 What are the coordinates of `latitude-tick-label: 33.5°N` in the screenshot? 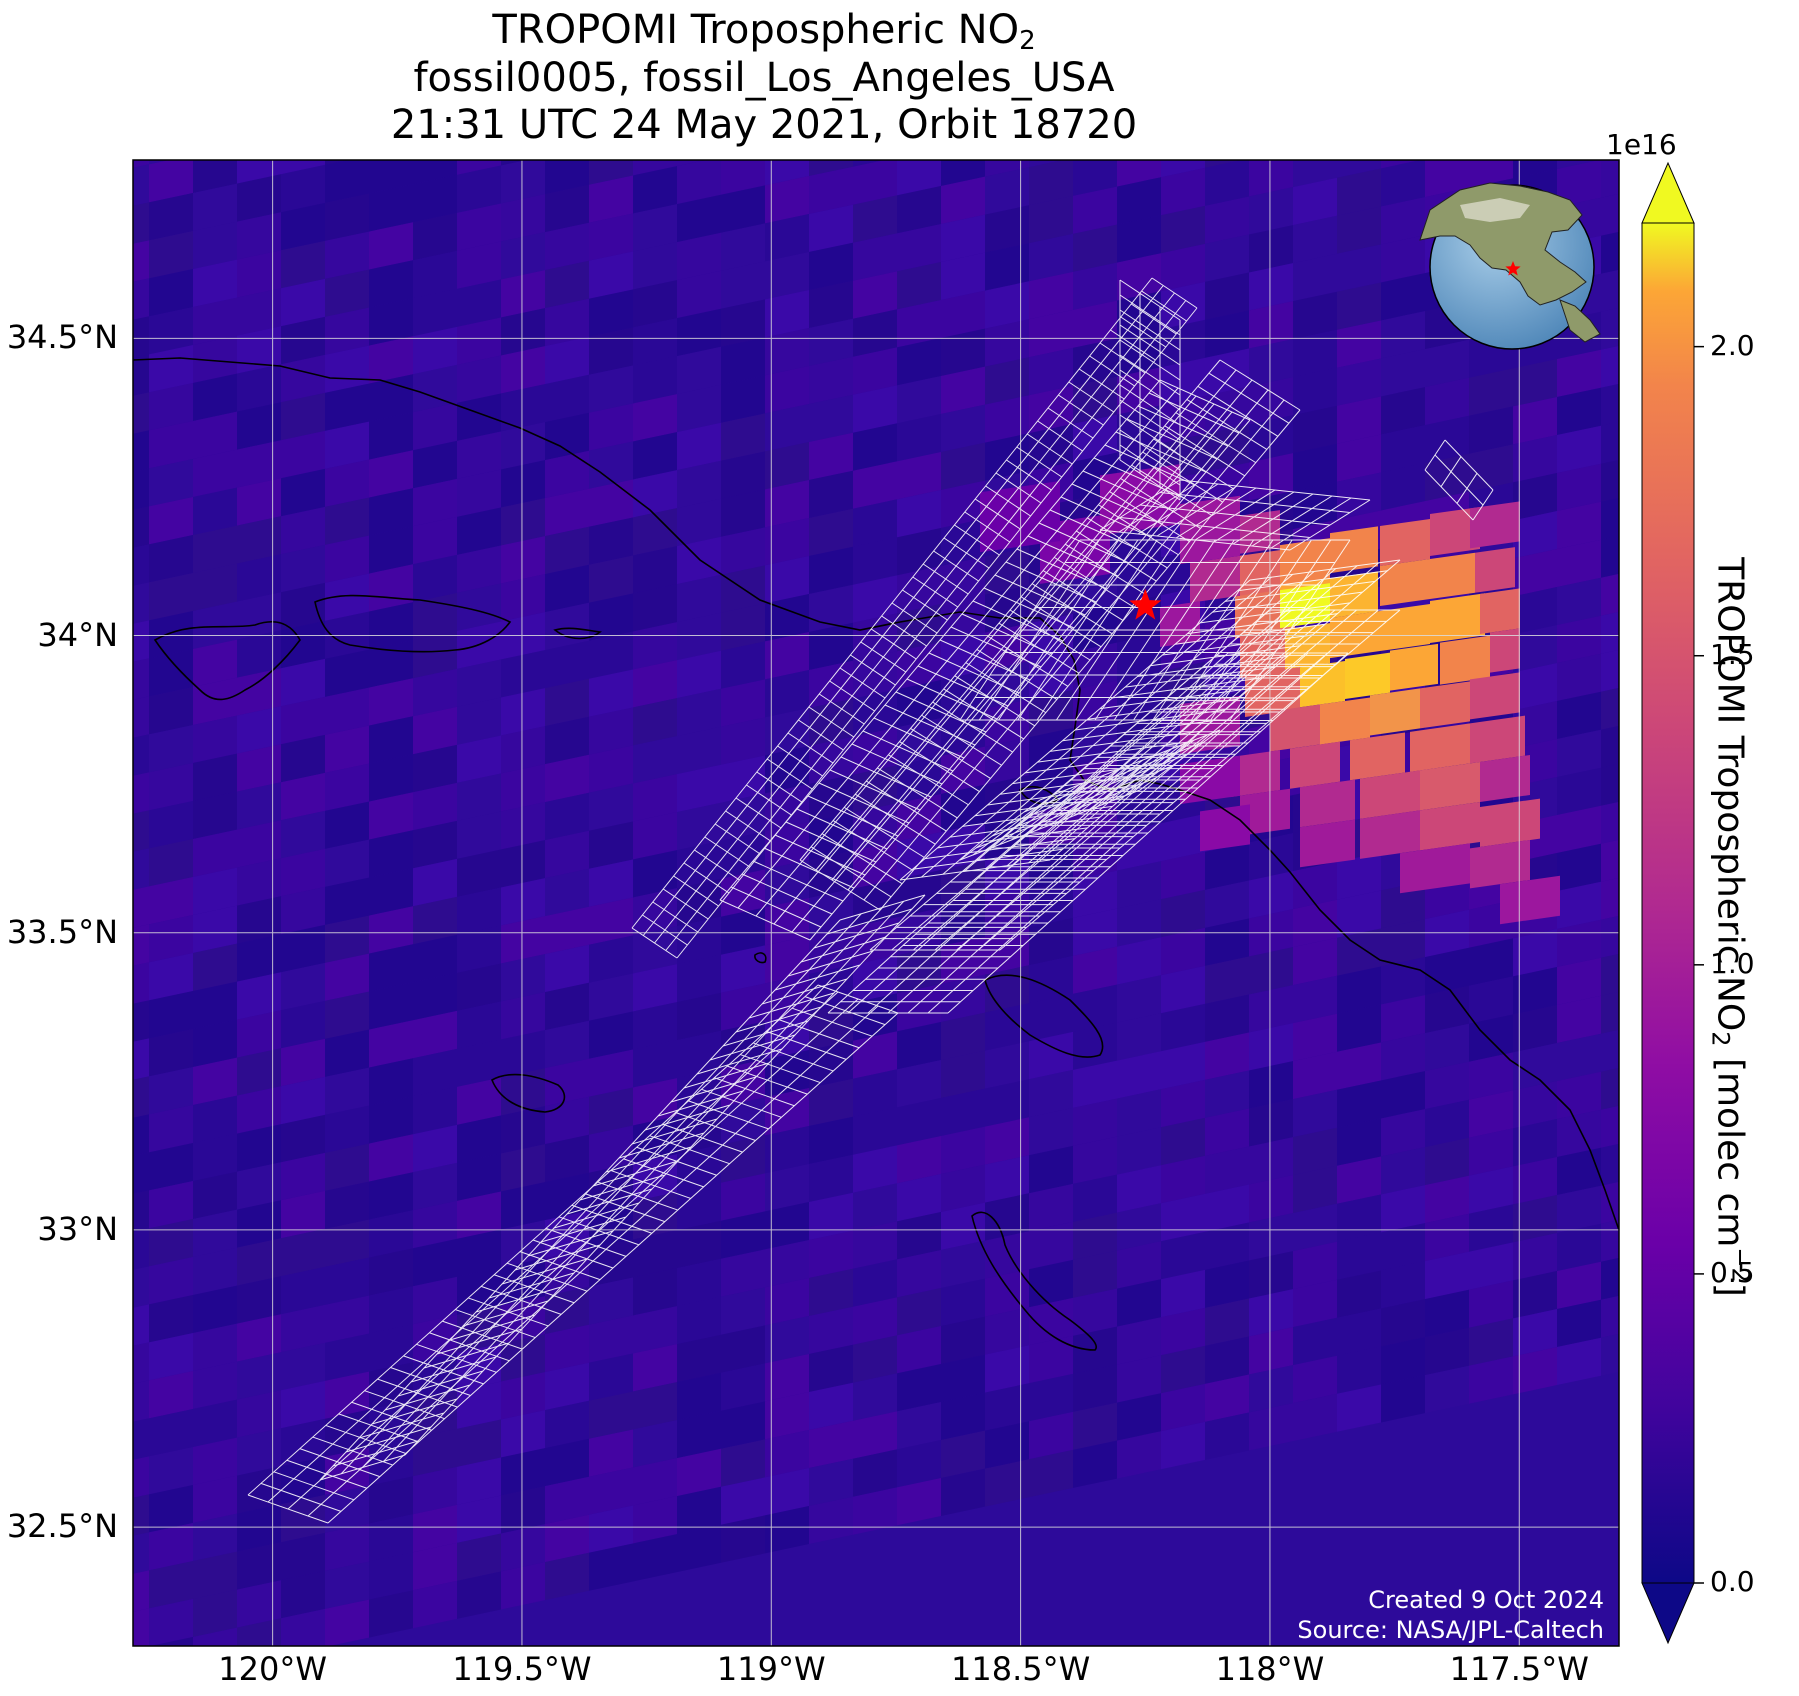 It's located at (62, 931).